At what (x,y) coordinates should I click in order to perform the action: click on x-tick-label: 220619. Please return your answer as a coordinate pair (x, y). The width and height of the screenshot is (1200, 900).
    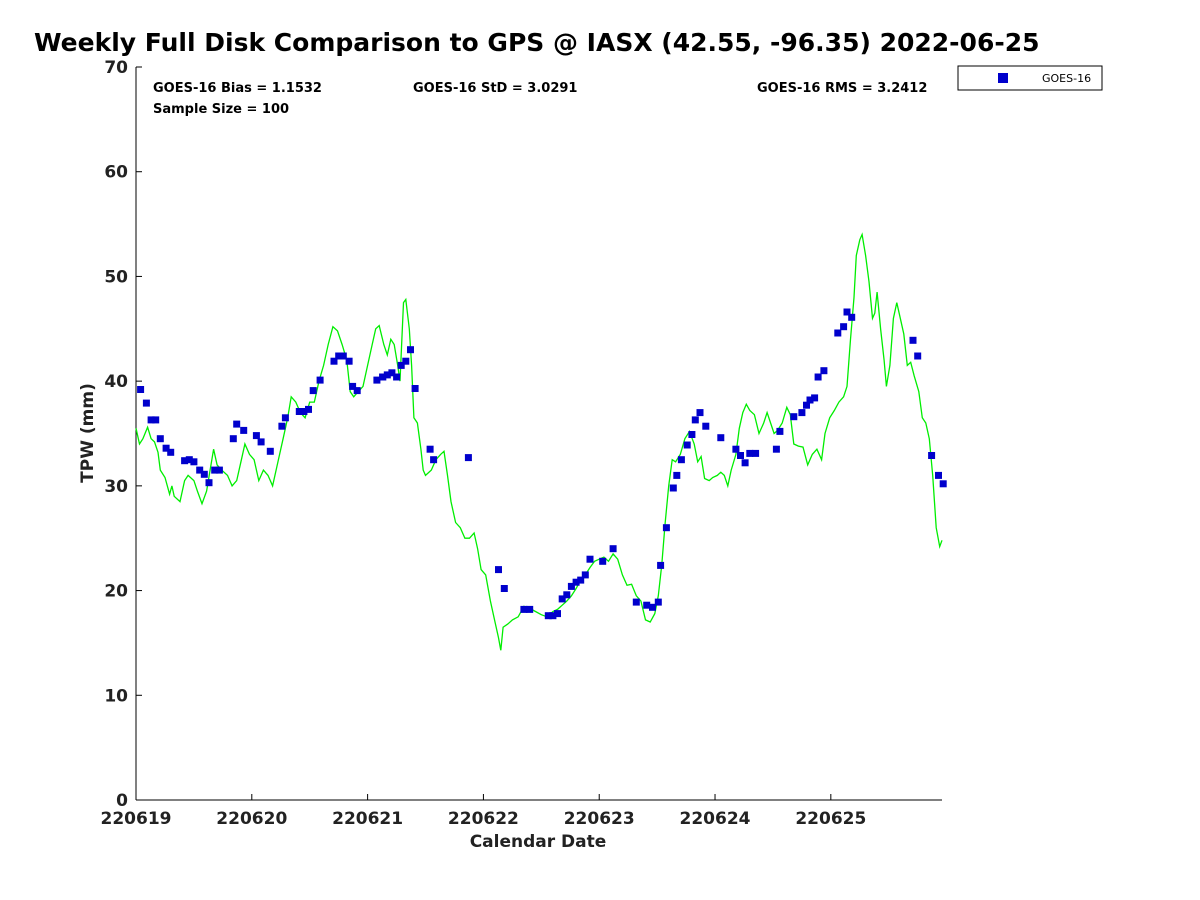
    Looking at the image, I should click on (136, 819).